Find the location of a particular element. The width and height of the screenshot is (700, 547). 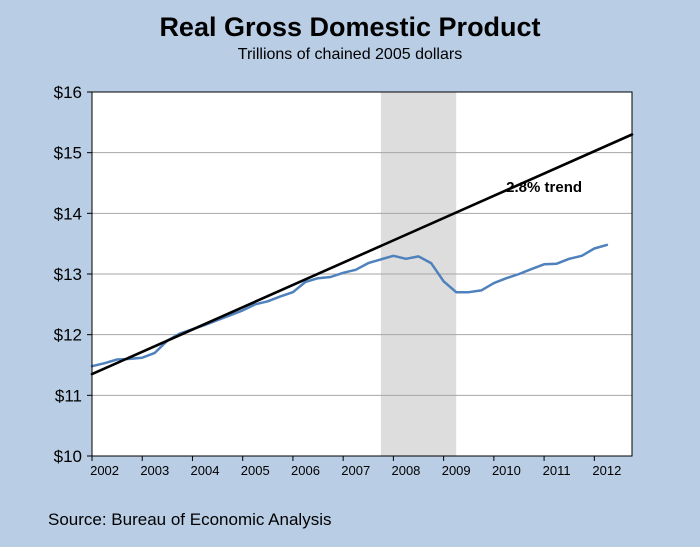

y-tick-label: $11 is located at coordinates (68, 395).